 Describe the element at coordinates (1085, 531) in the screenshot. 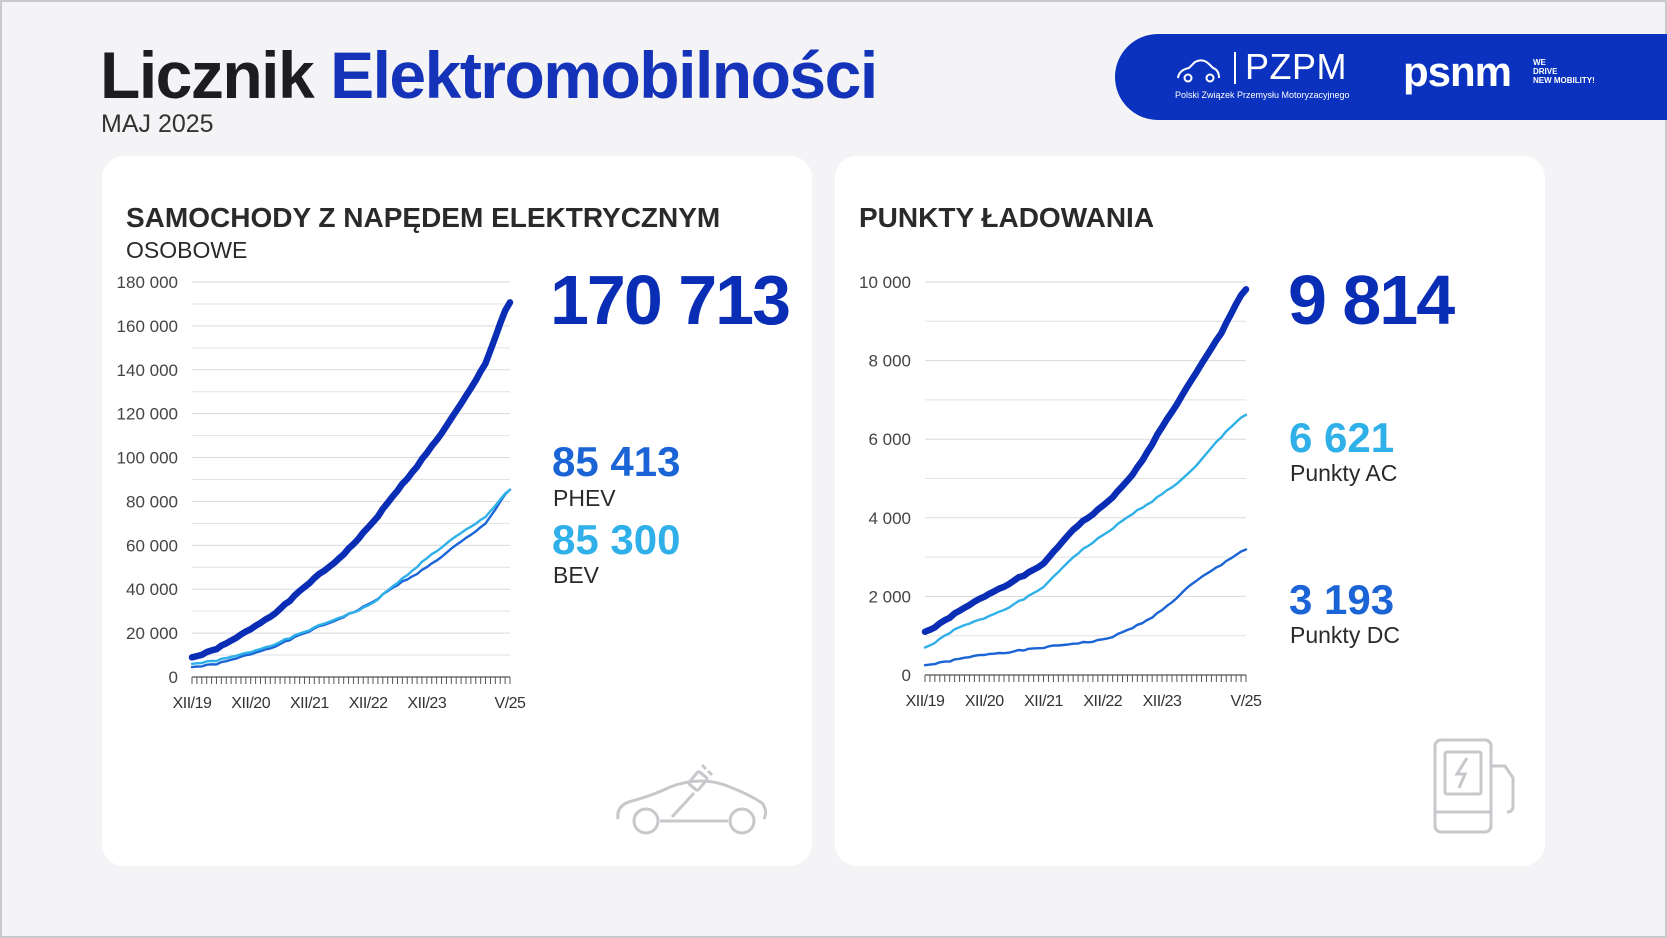

I see `charging-series-line-punkty-ac` at that location.